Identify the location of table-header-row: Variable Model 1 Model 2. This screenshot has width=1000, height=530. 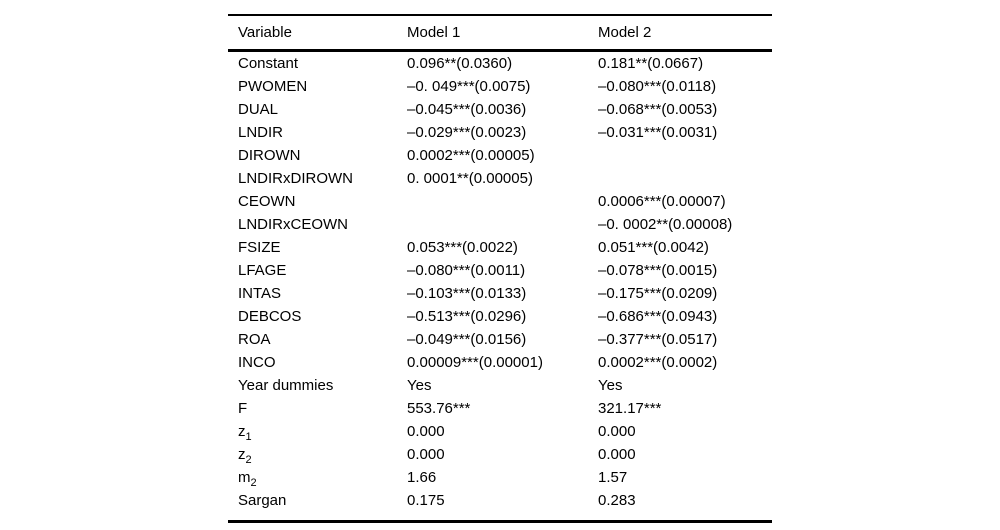
(500, 34).